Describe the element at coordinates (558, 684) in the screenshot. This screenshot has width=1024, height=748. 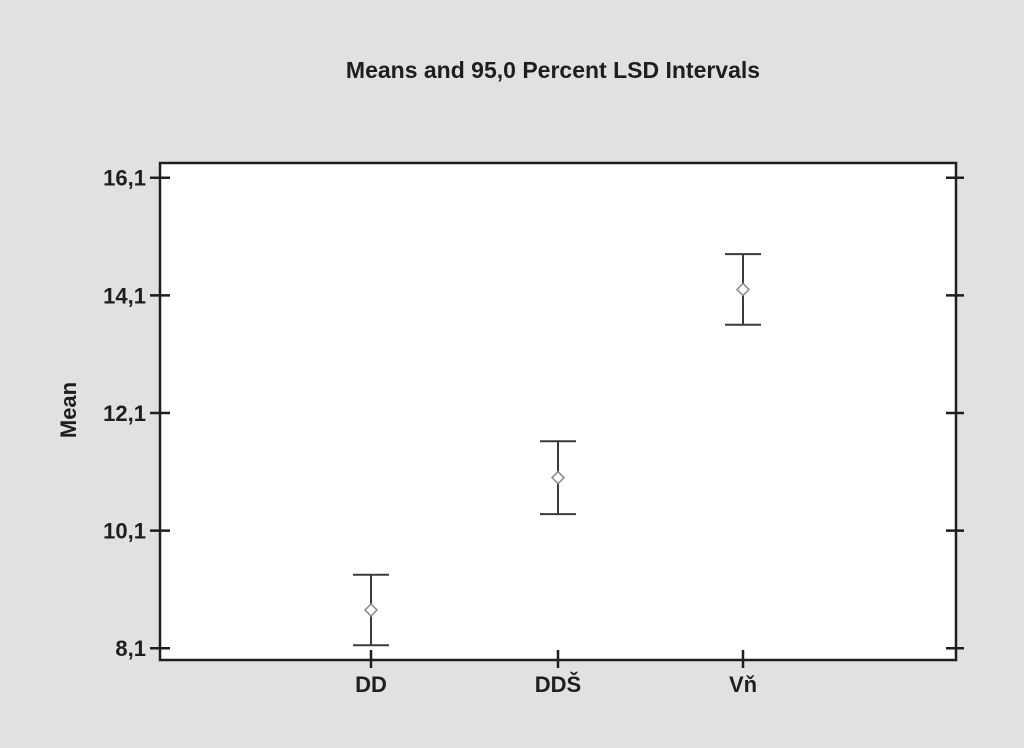
I see `x-category-label: DDŠ` at that location.